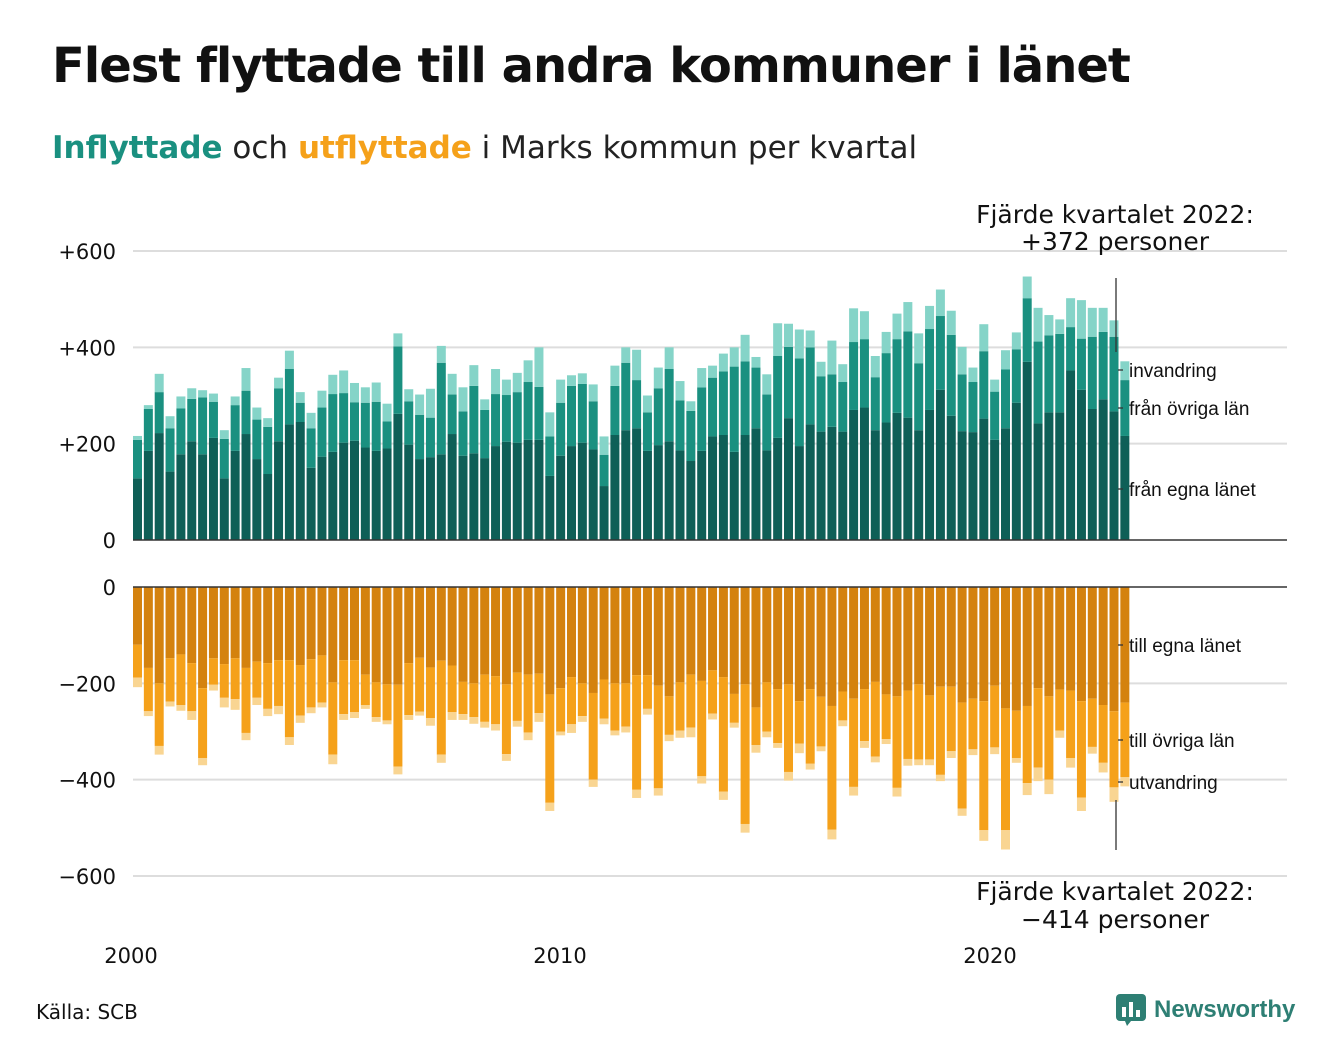  I want to click on segment-label: utvandring, so click(1173, 783).